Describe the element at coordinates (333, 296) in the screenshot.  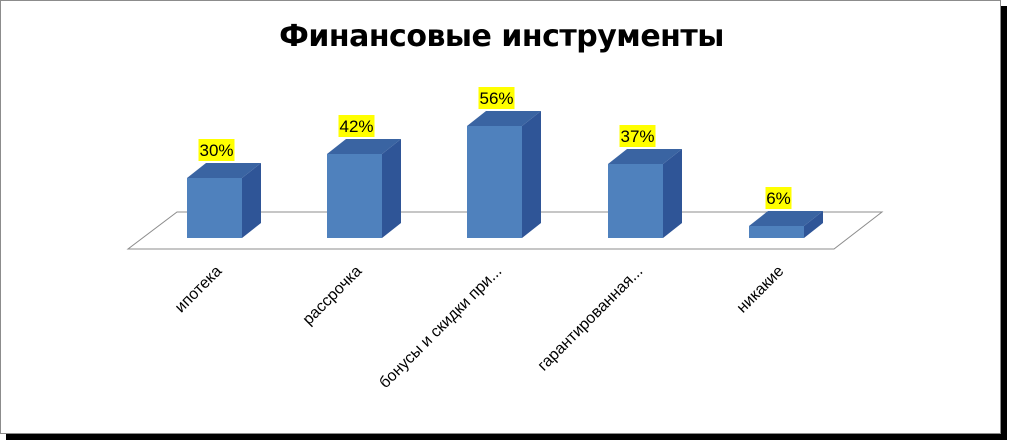
I see `category-label: рассрочка` at that location.